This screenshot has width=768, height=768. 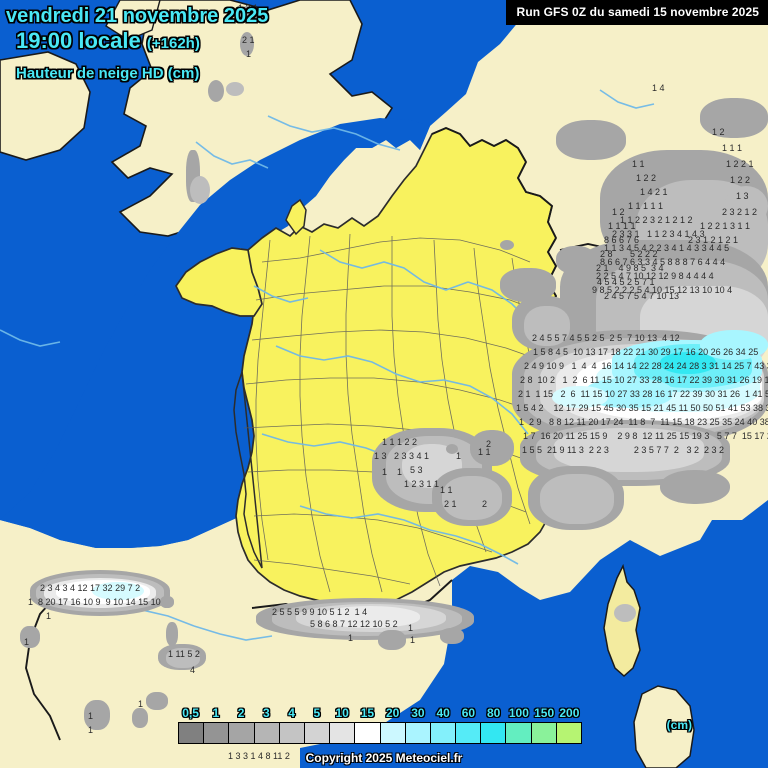 I want to click on colorbar-swatches, so click(x=380, y=733).